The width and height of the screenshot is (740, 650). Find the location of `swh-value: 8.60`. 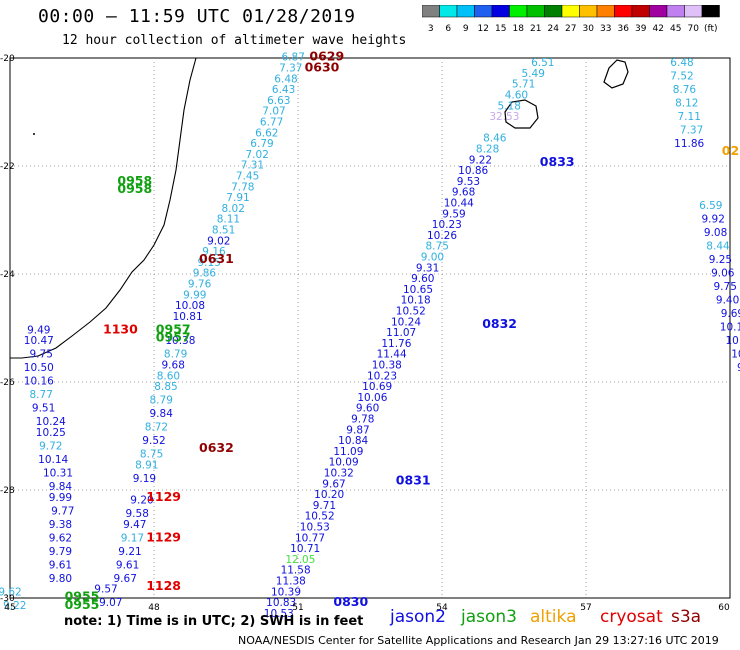

swh-value: 8.60 is located at coordinates (168, 376).